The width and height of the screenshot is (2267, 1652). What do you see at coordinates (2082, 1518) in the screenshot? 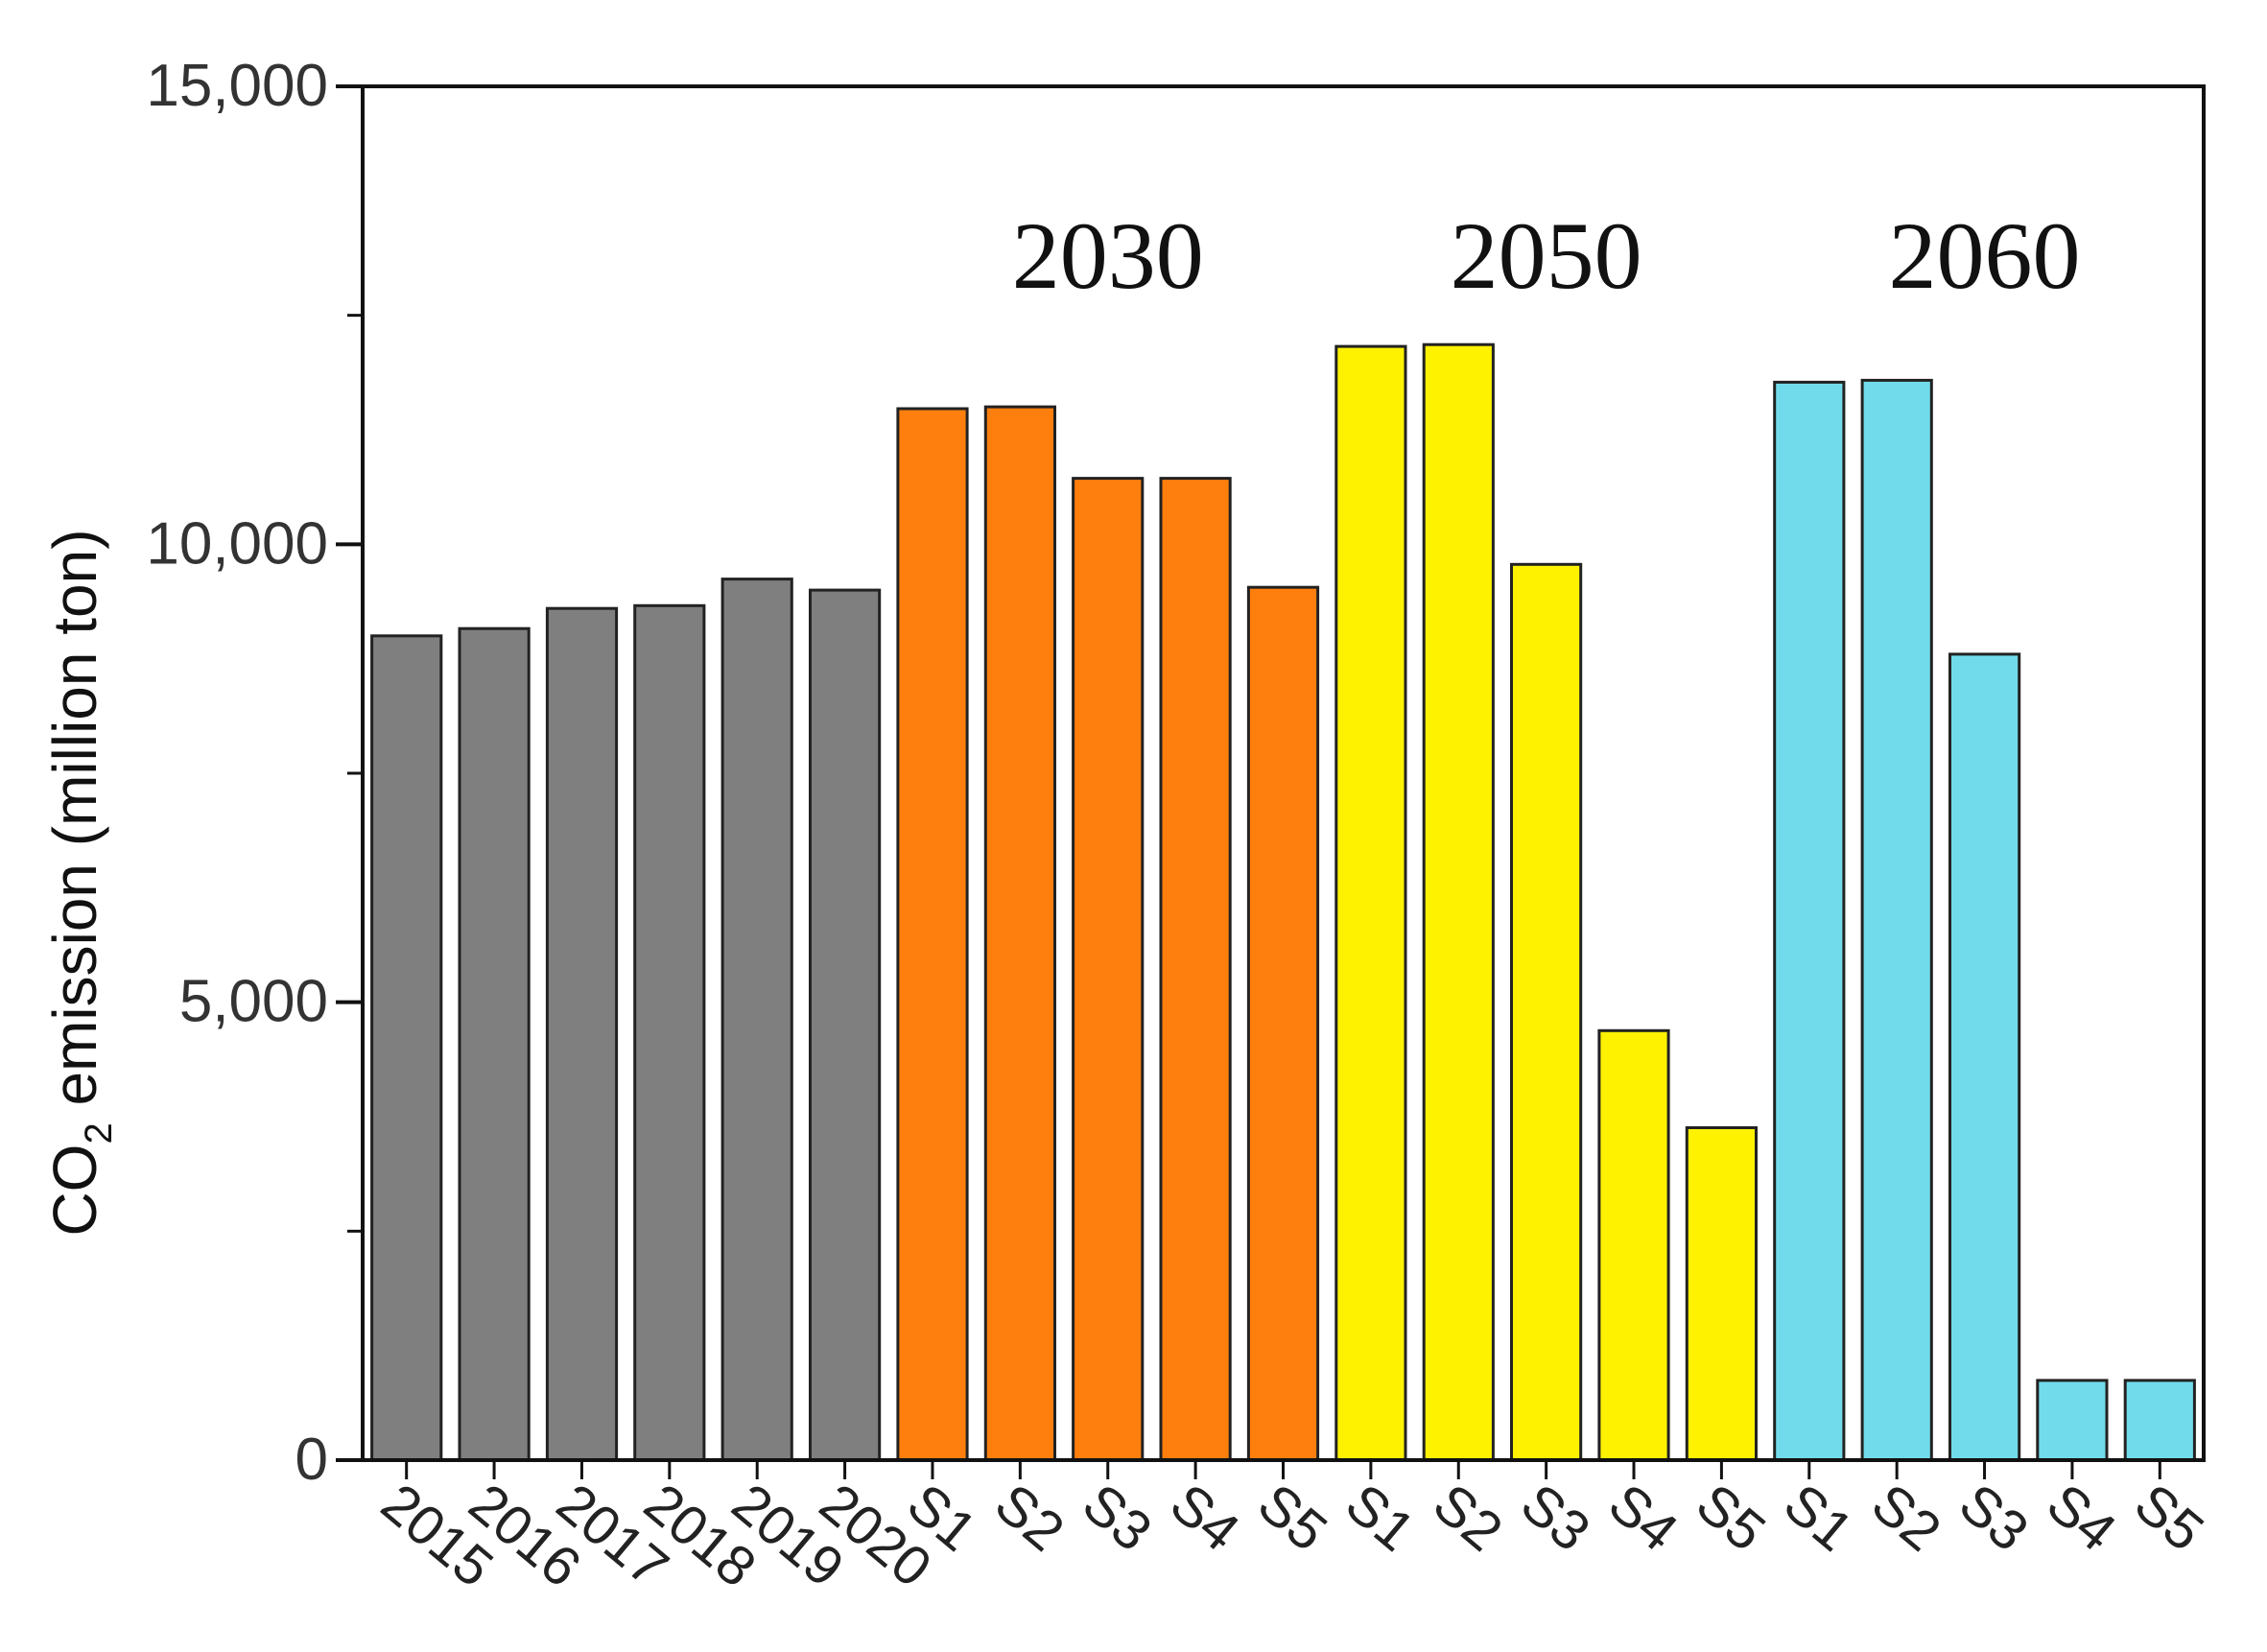
I see `x-tick-label-19: S4` at bounding box center [2082, 1518].